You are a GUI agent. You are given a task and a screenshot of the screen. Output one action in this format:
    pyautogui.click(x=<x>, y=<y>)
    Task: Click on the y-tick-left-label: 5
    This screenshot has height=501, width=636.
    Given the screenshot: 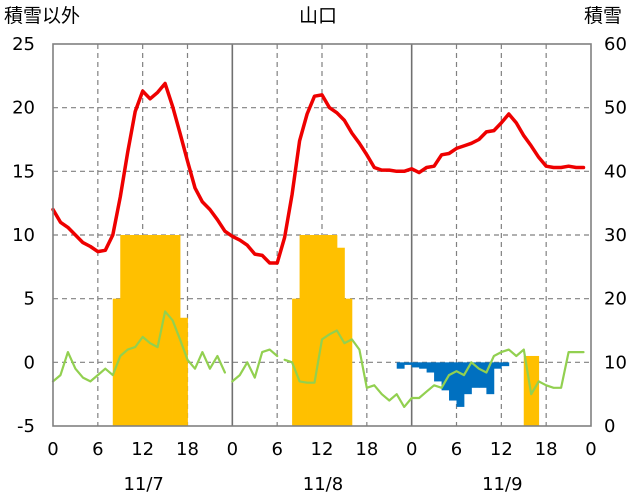 What is the action you would take?
    pyautogui.click(x=29, y=299)
    